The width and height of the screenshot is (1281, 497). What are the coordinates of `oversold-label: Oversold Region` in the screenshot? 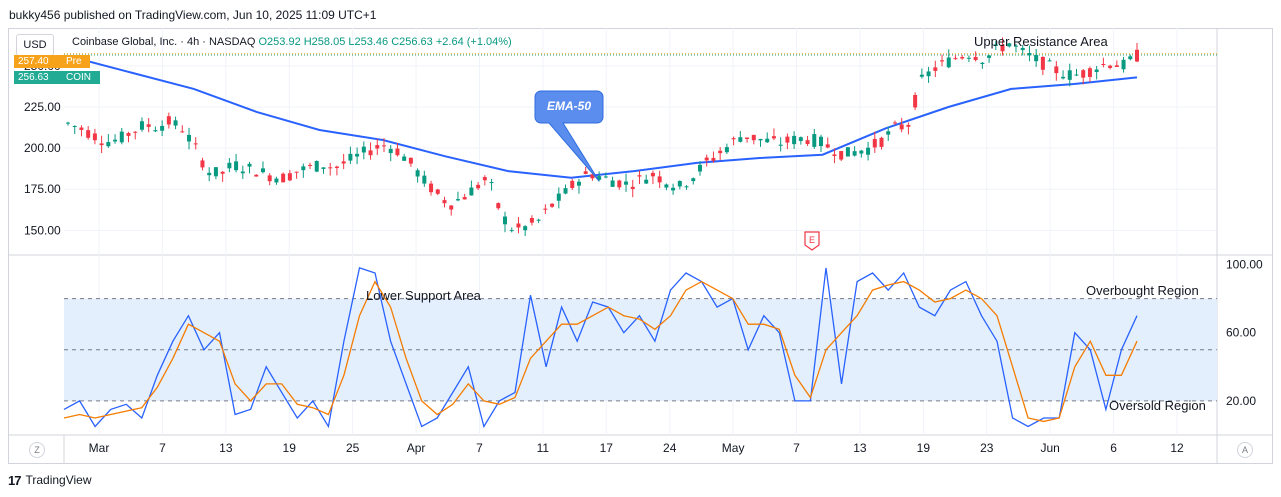 It's located at (1157, 405).